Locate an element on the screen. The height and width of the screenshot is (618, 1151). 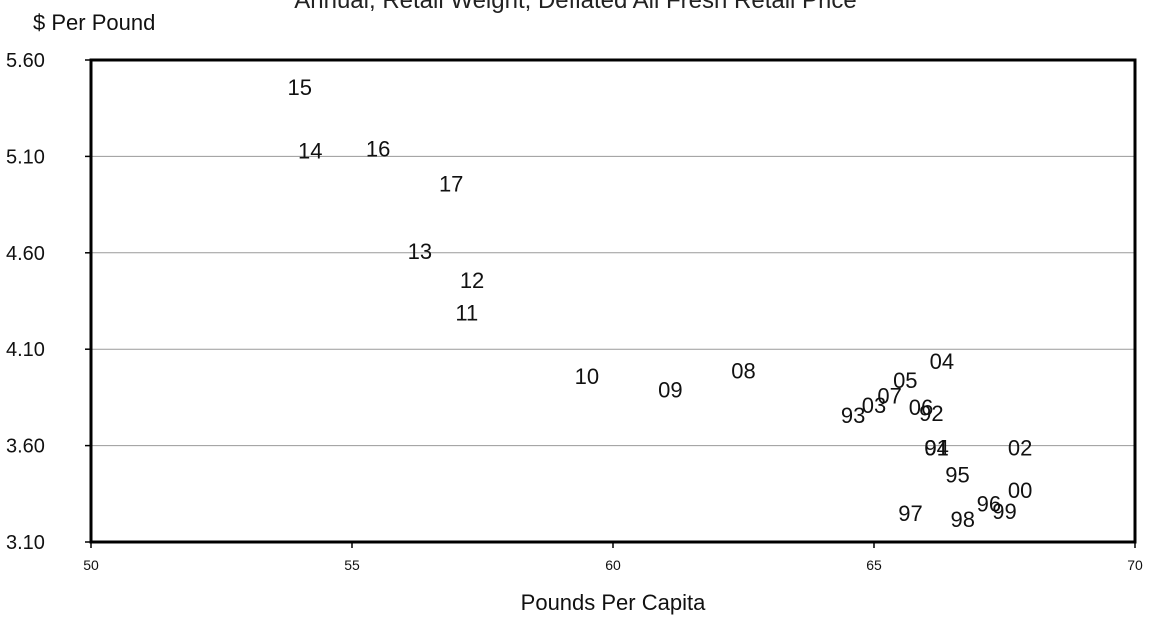
y-tick-label: 4.60 is located at coordinates (25, 254).